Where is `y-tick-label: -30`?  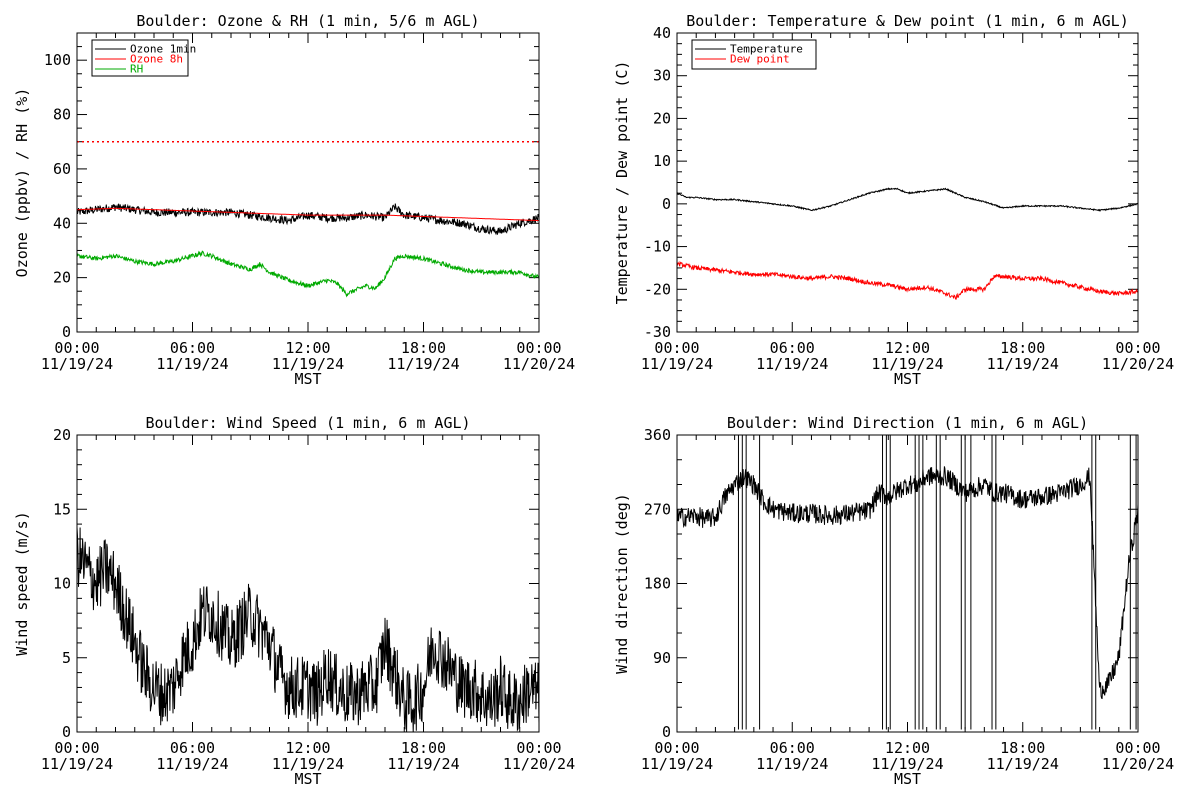 y-tick-label: -30 is located at coordinates (657, 332).